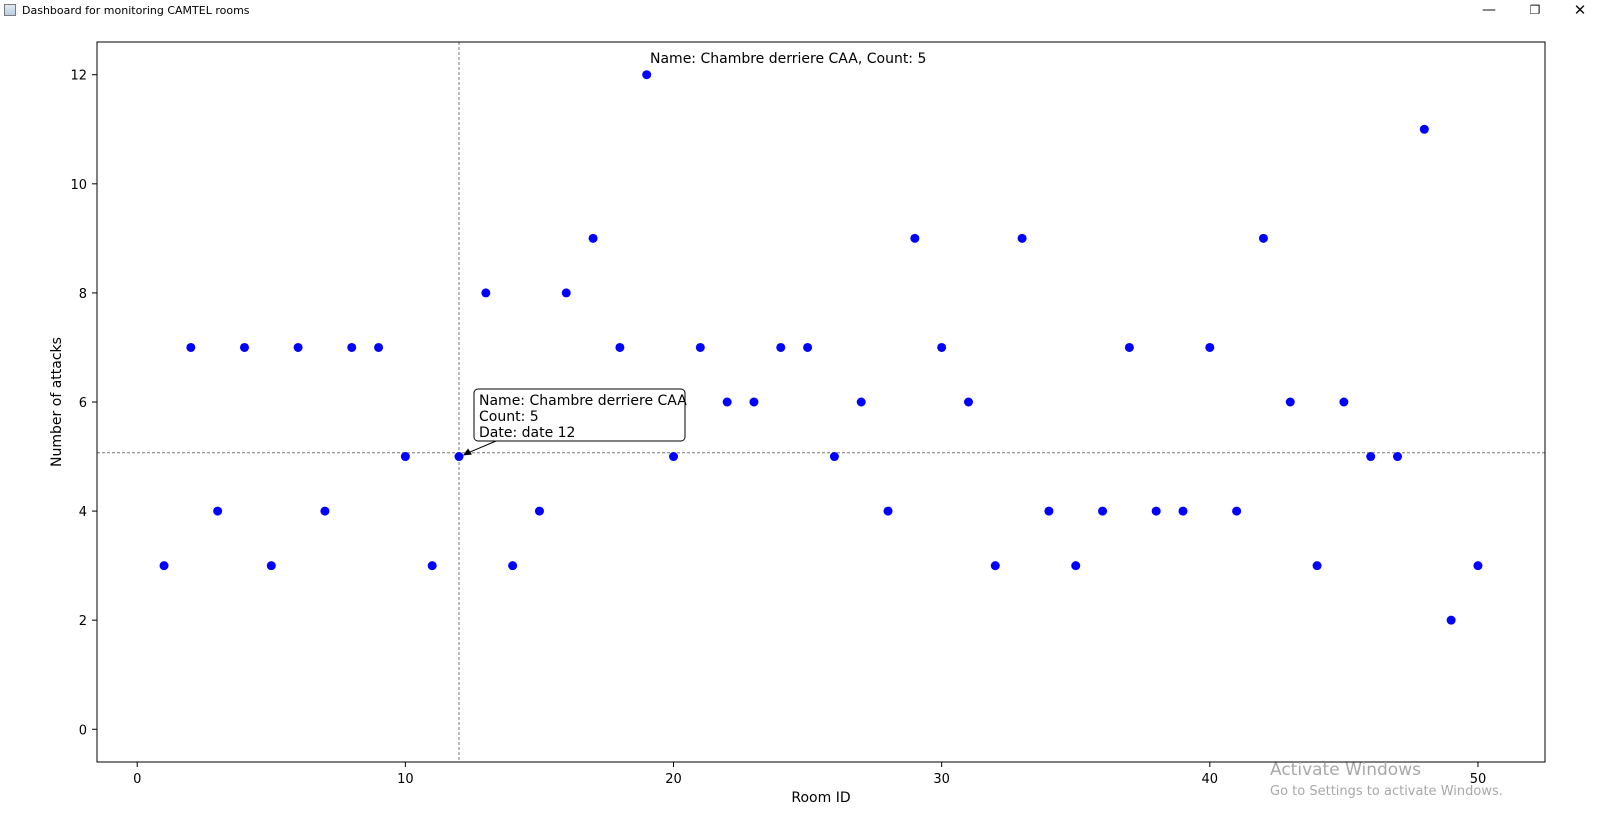  What do you see at coordinates (1489, 10) in the screenshot?
I see `minimize-button: —` at bounding box center [1489, 10].